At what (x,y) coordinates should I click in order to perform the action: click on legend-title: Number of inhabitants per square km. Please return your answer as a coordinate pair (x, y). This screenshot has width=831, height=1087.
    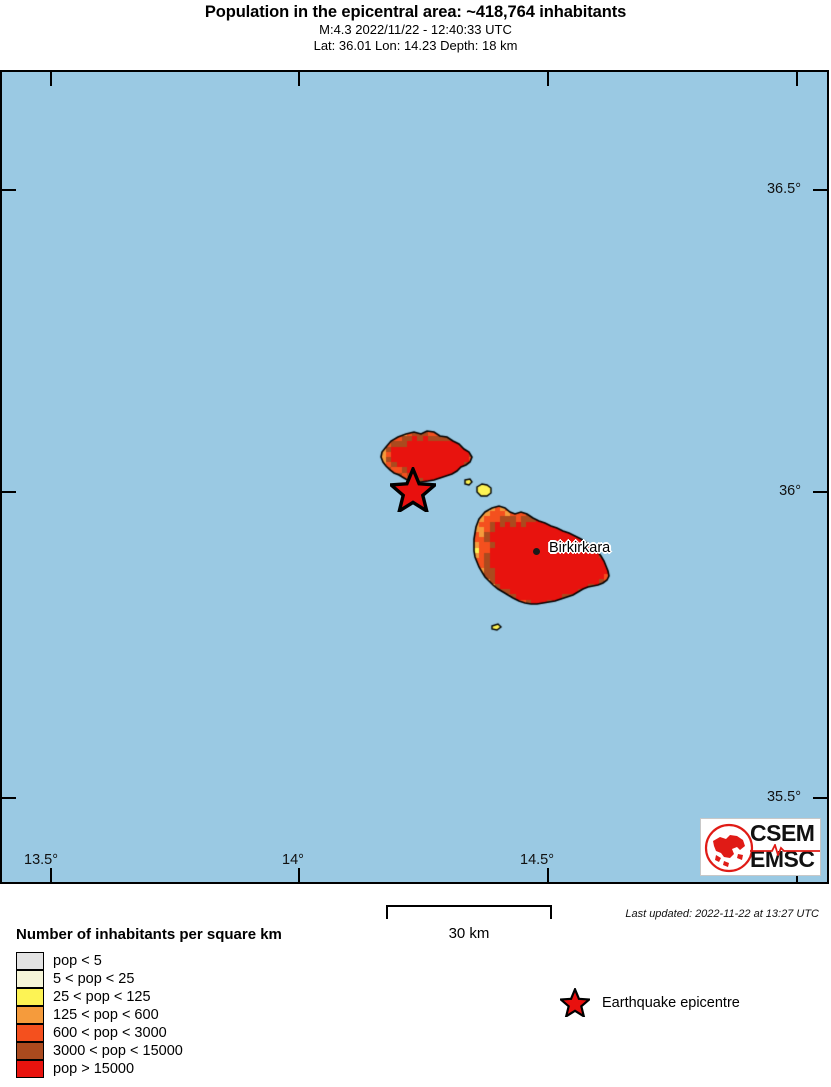
    Looking at the image, I should click on (149, 934).